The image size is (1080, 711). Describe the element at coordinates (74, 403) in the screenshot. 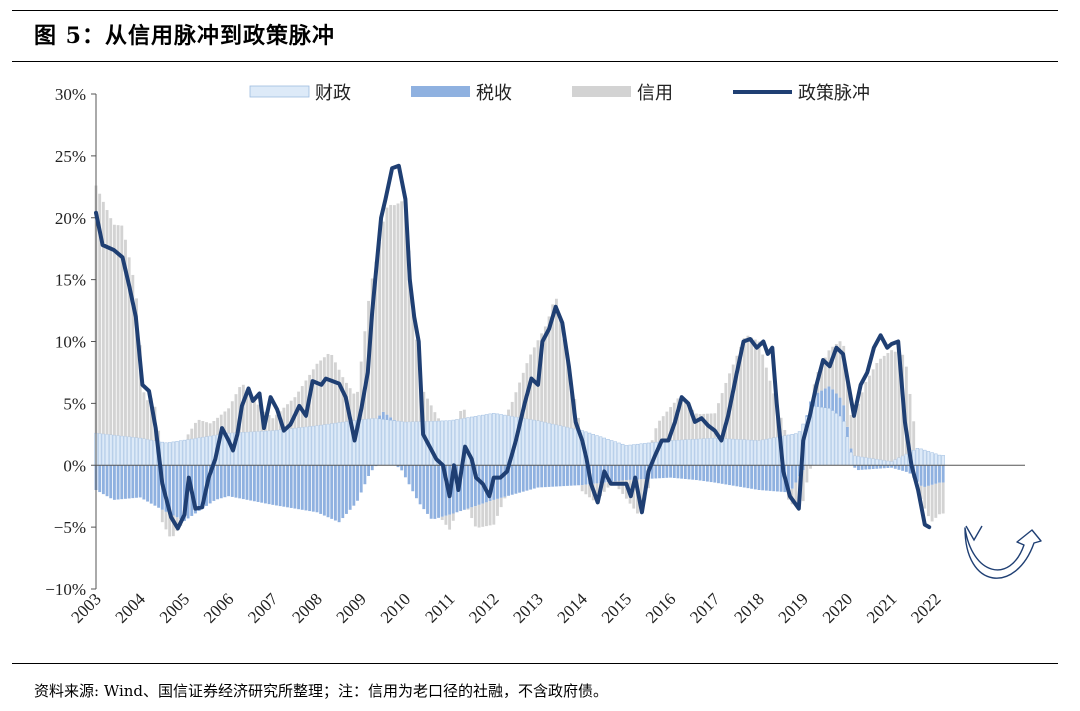

I see `y-tick-label: 5%` at that location.